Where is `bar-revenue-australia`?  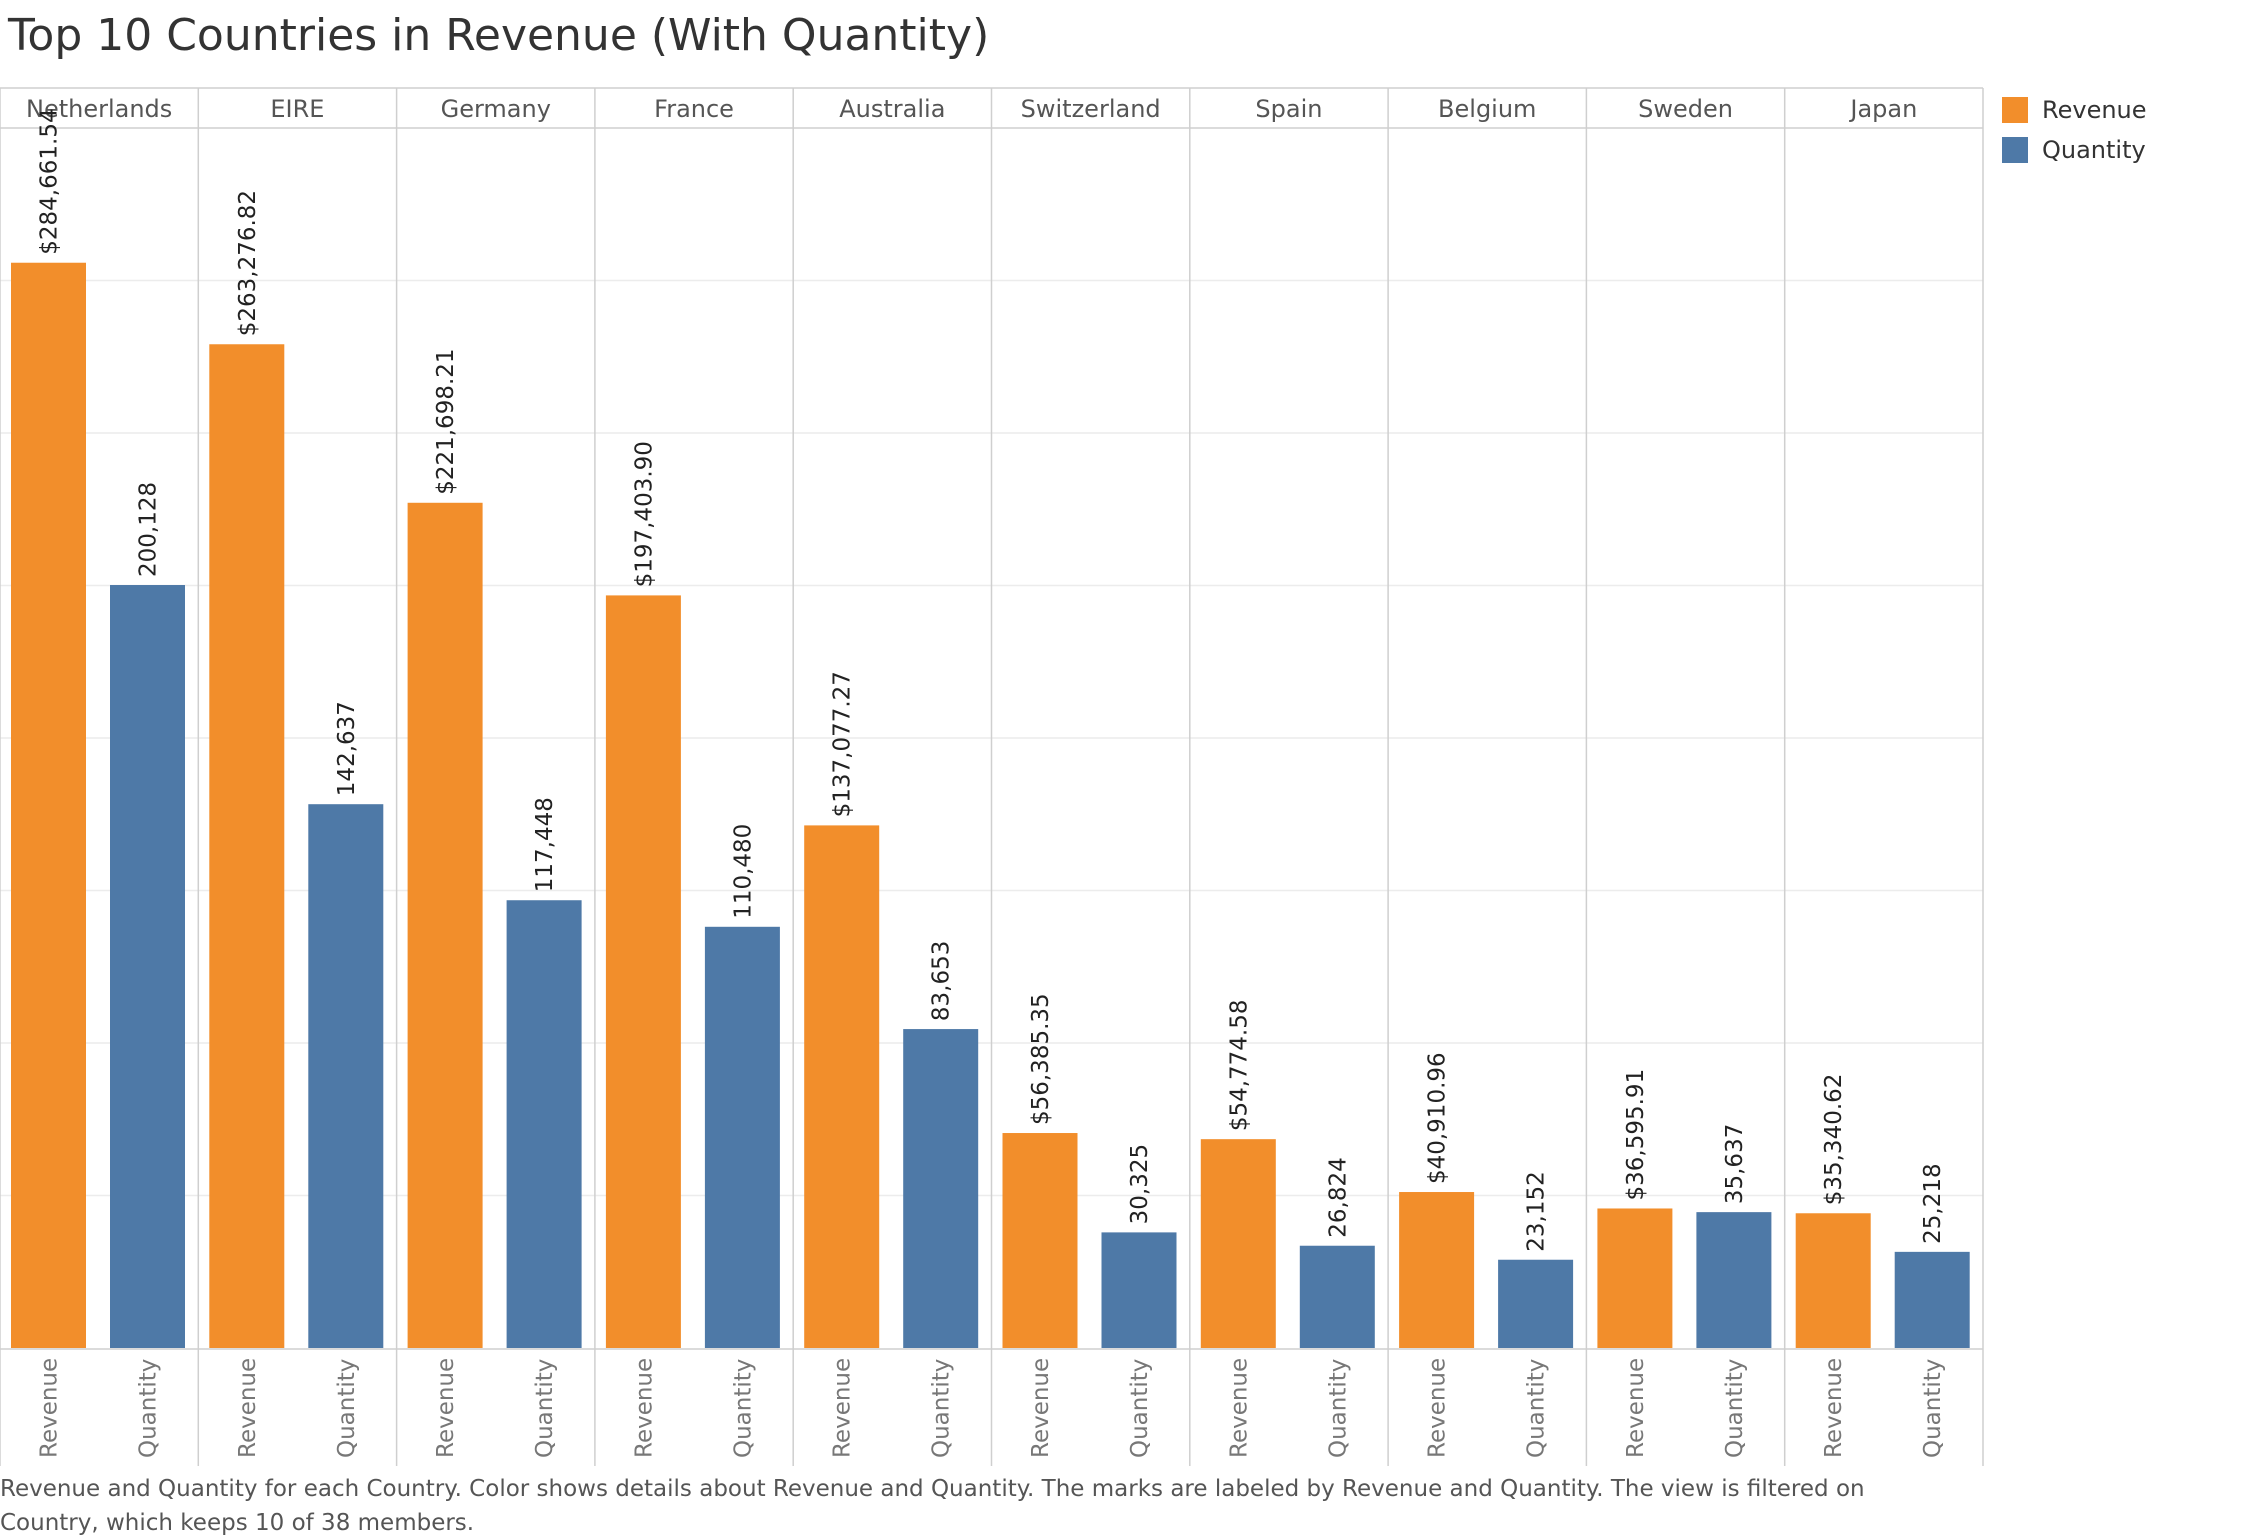
bar-revenue-australia is located at coordinates (842, 1086).